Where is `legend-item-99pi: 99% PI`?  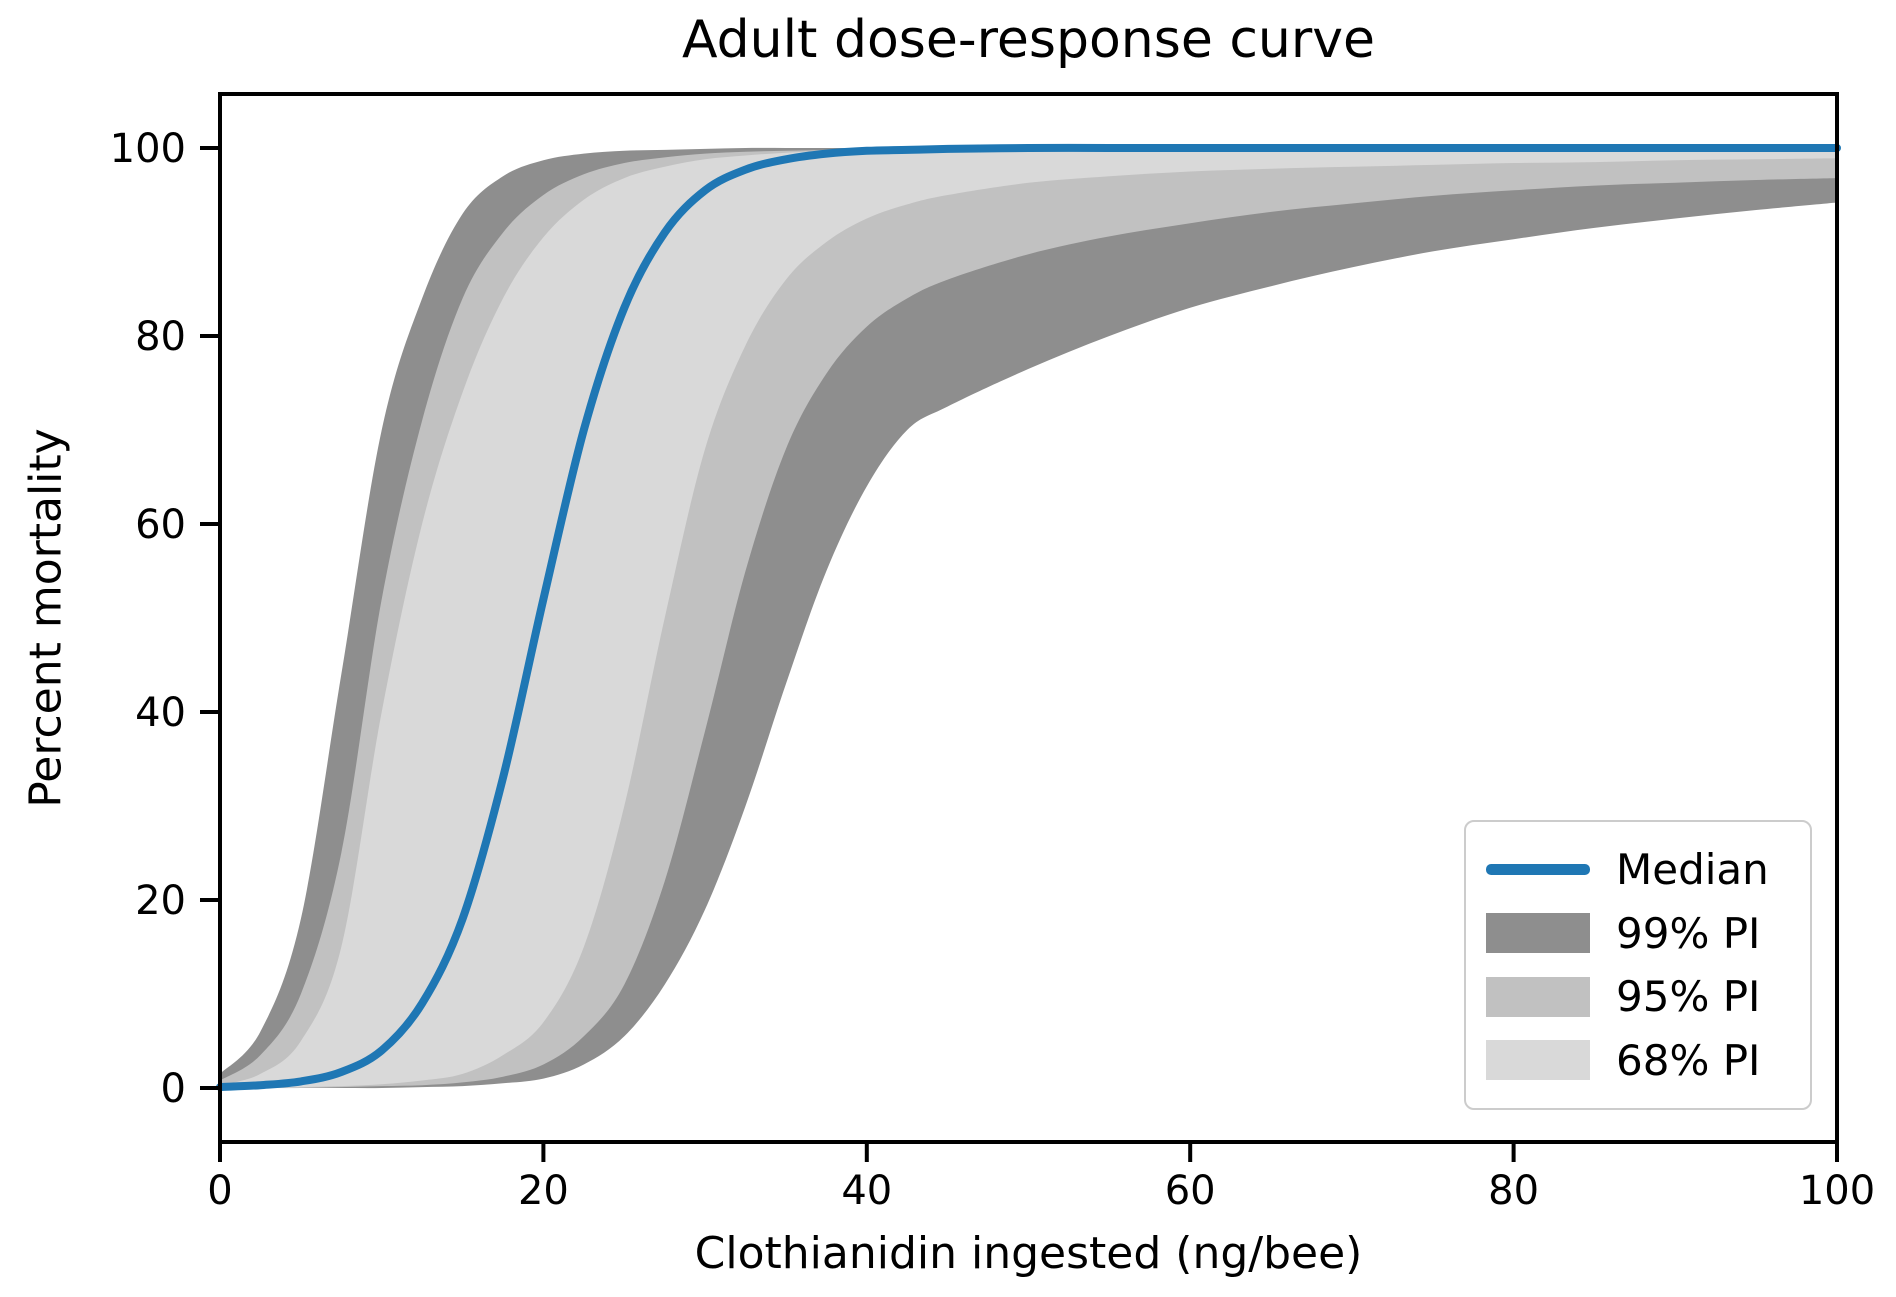
legend-item-99pi: 99% PI is located at coordinates (1638, 933).